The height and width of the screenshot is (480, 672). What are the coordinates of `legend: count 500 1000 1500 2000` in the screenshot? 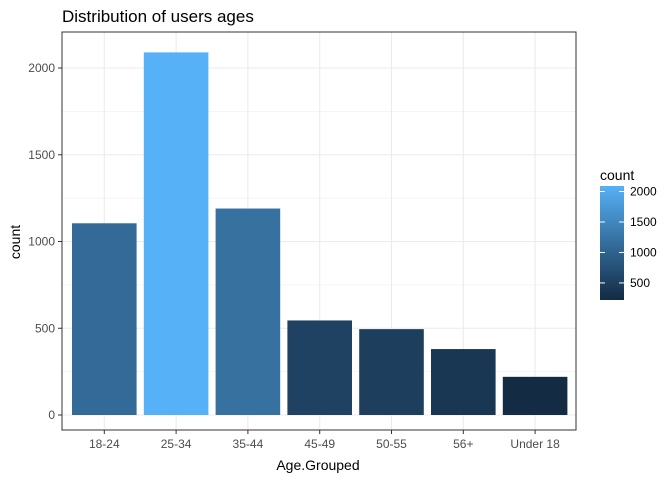 It's located at (628, 233).